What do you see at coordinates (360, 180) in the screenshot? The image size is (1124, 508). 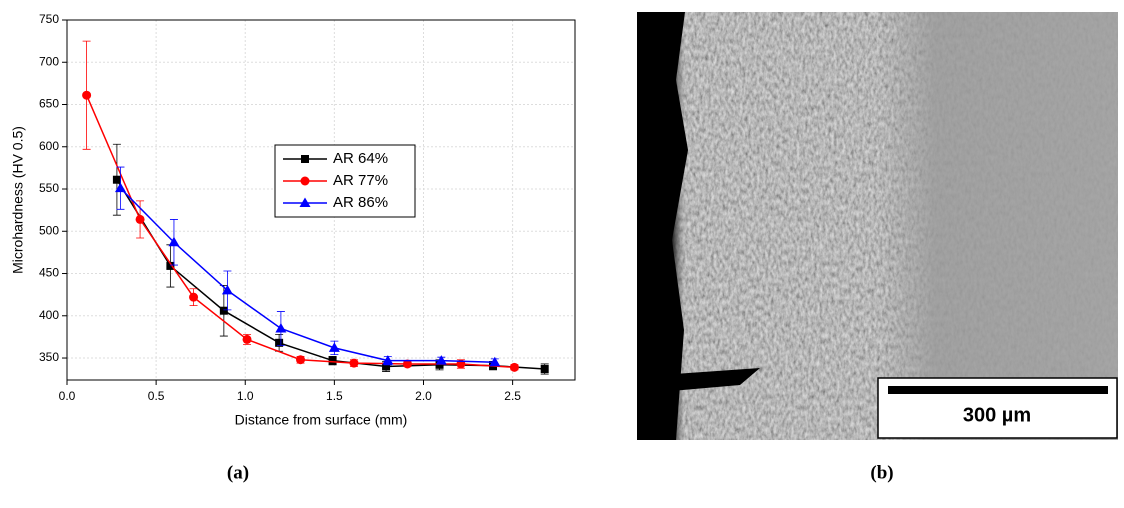 I see `legend-label: AR 77%` at bounding box center [360, 180].